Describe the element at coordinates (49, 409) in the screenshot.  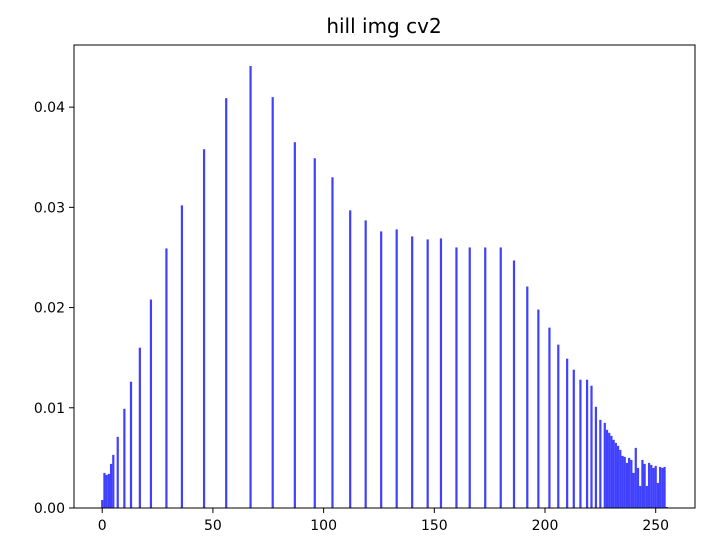
I see `y-tick-label: 0.01` at that location.